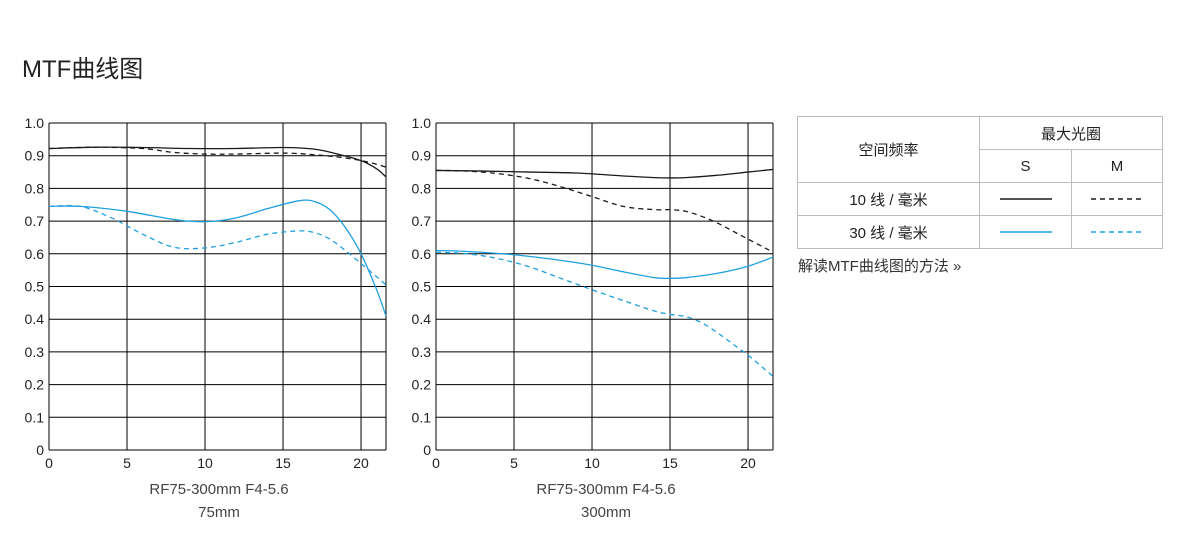 This screenshot has height=543, width=1190. Describe the element at coordinates (880, 266) in the screenshot. I see `mtf-guide-link: 解读MTF曲线图的方法 »` at that location.